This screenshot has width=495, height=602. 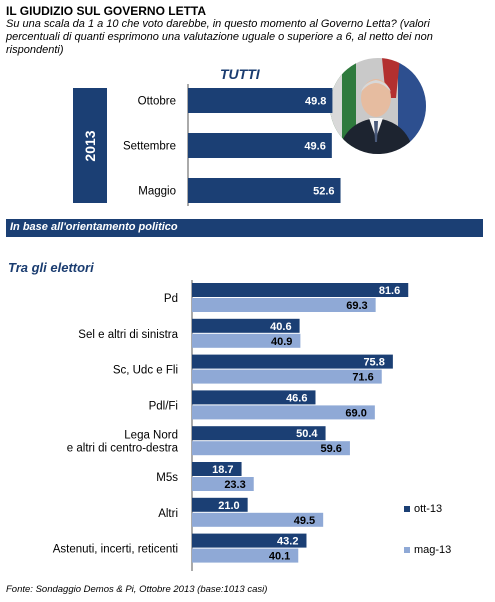 What do you see at coordinates (234, 485) in the screenshot?
I see `bar-value-1-5: 23.3` at bounding box center [234, 485].